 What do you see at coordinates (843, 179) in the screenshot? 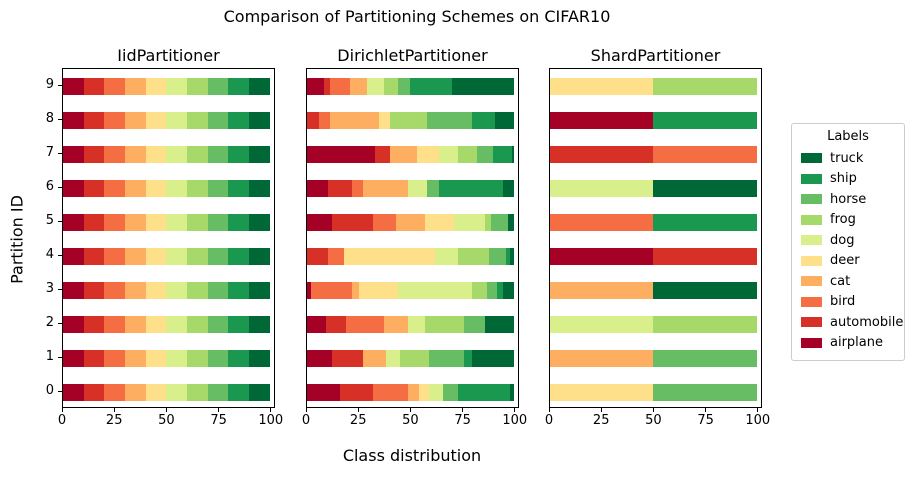
I see `legend-label: ship` at bounding box center [843, 179].